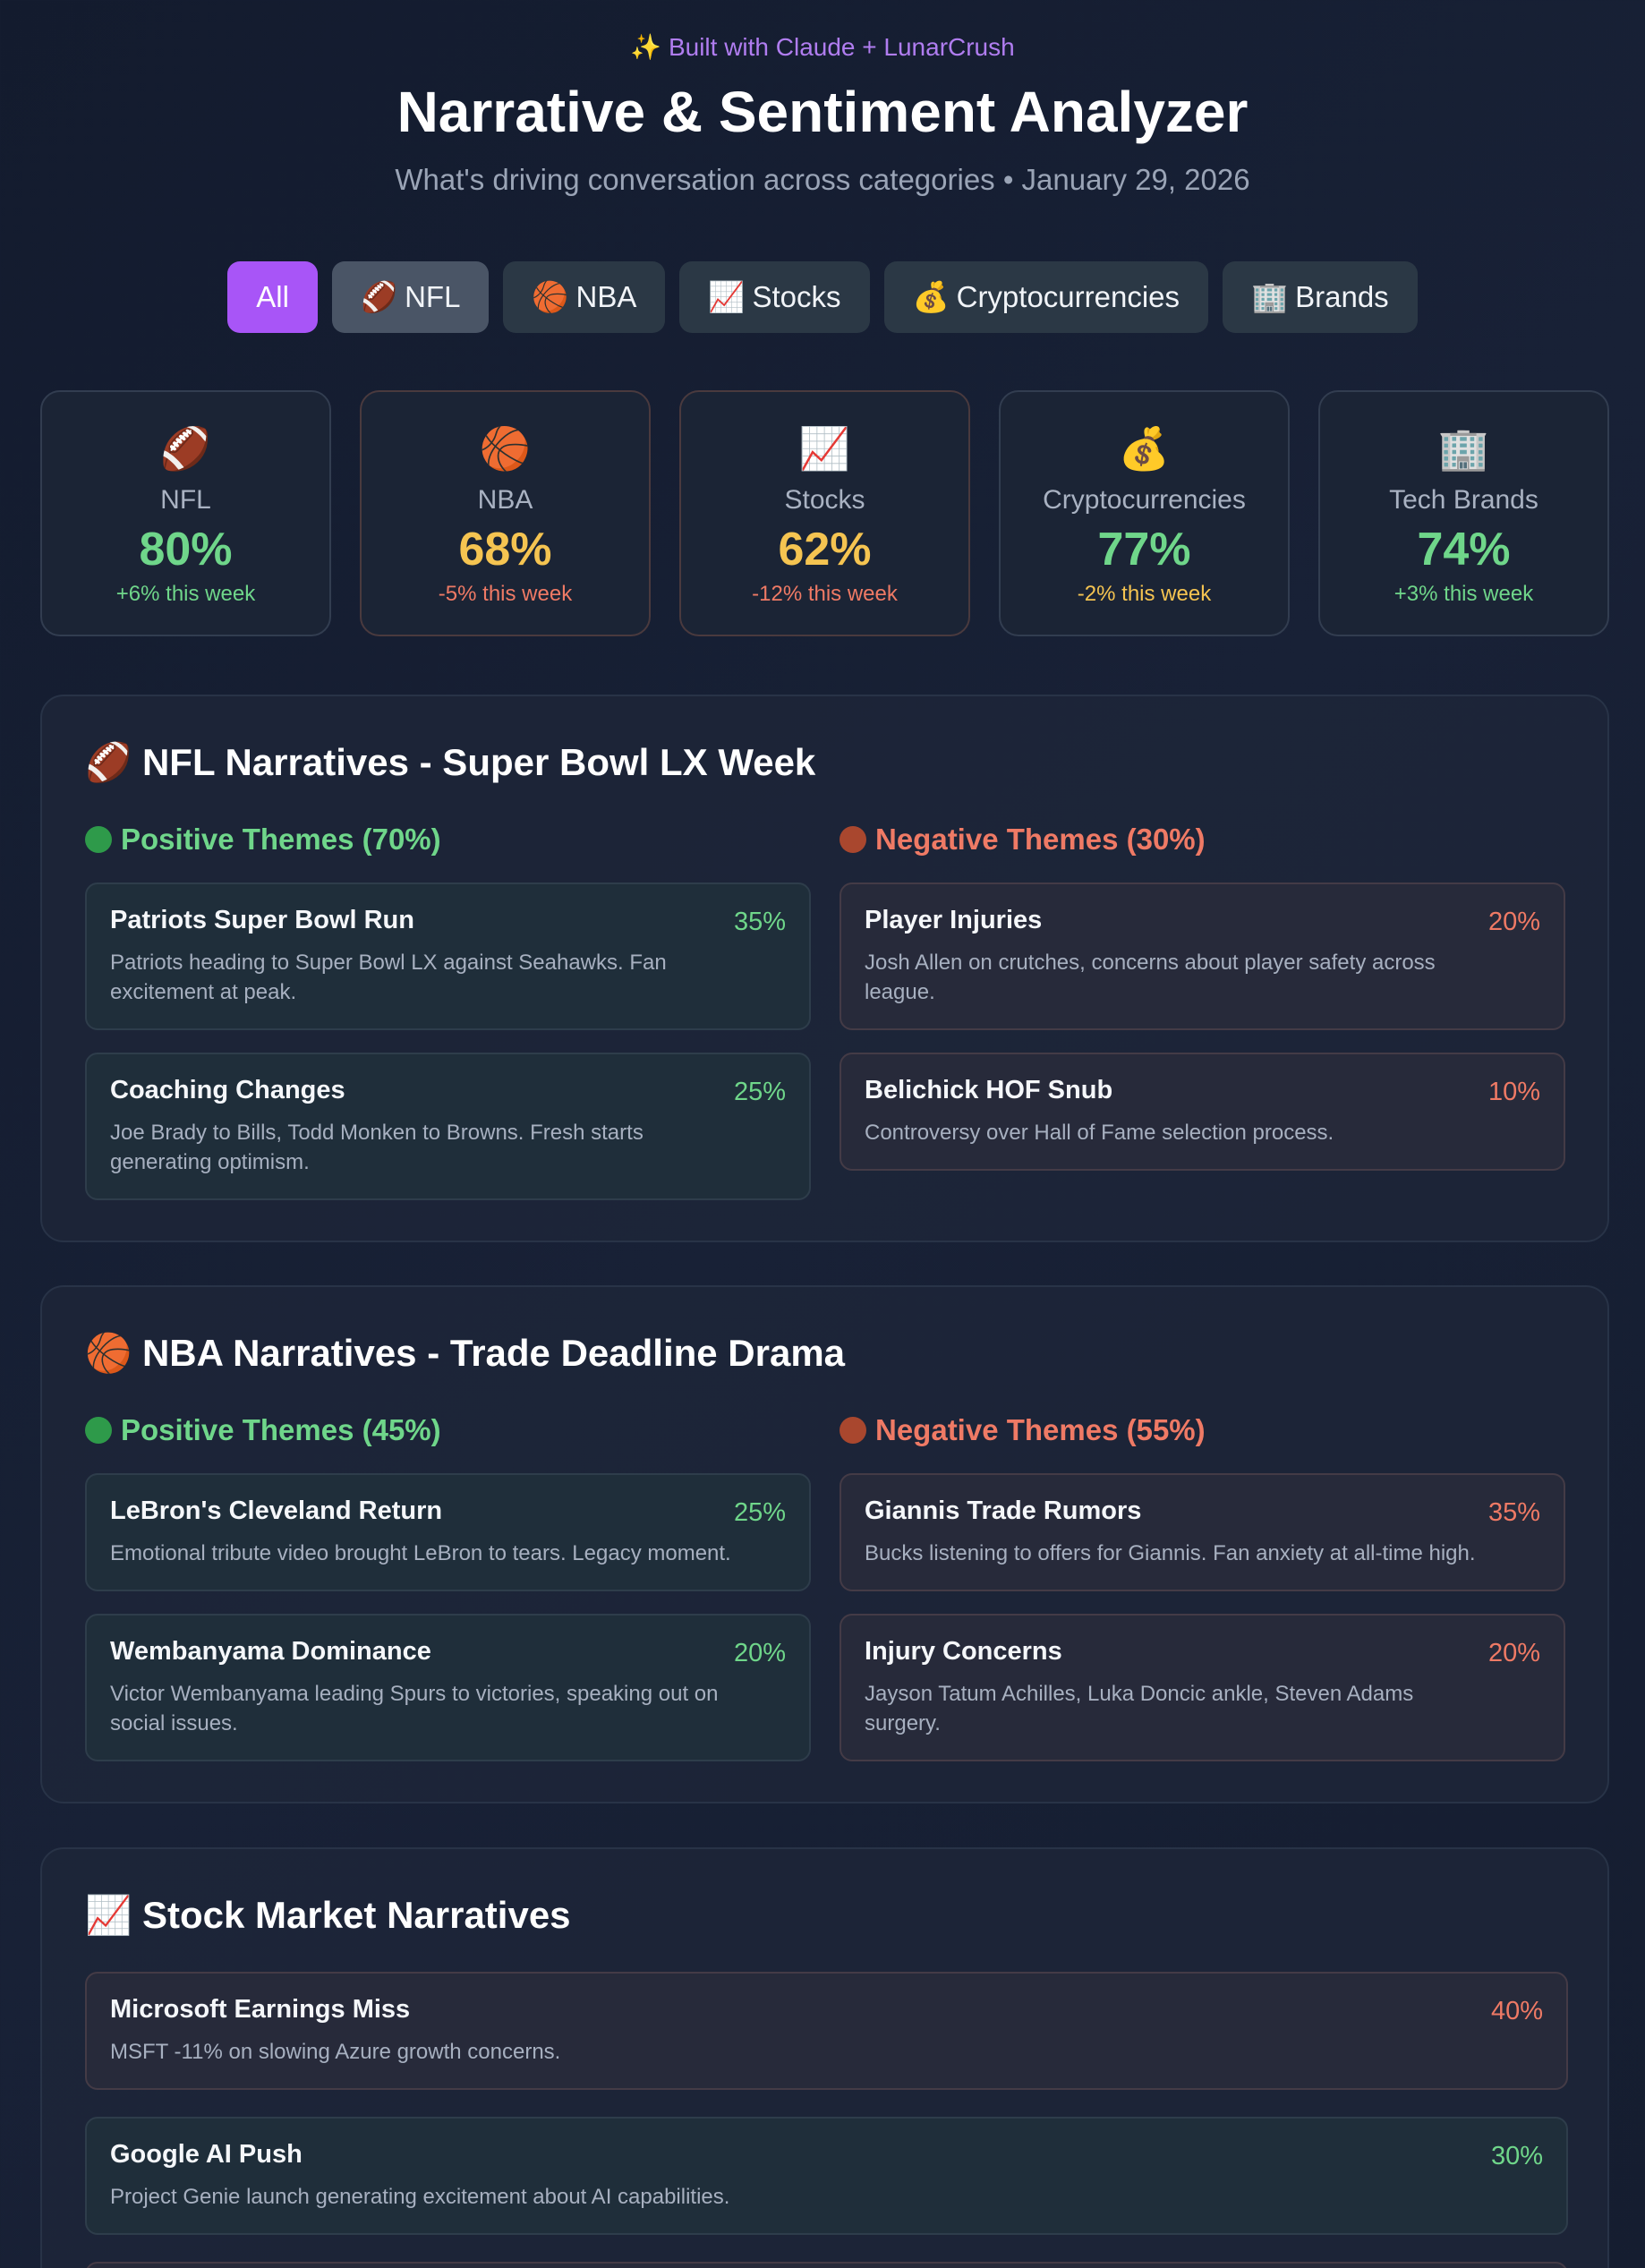  What do you see at coordinates (1003, 1511) in the screenshot?
I see `theme-title: Giannis Trade Rumors` at bounding box center [1003, 1511].